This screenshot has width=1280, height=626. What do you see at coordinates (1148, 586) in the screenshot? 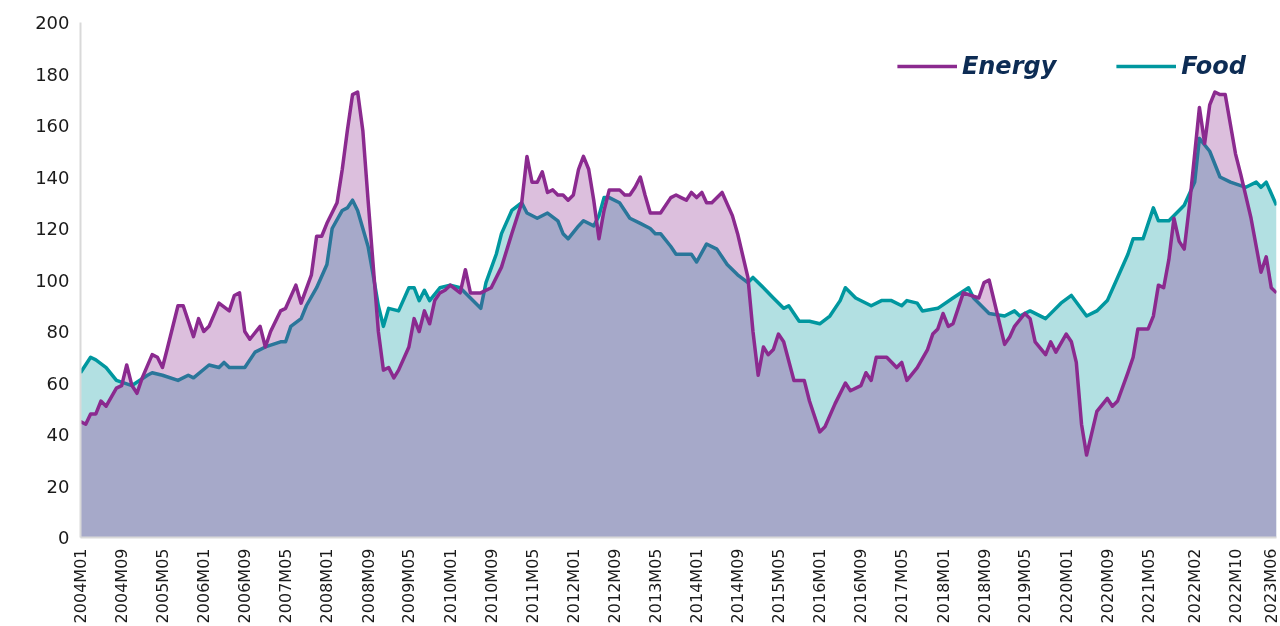
I see `x-tick-label: 2021M05` at bounding box center [1148, 586].